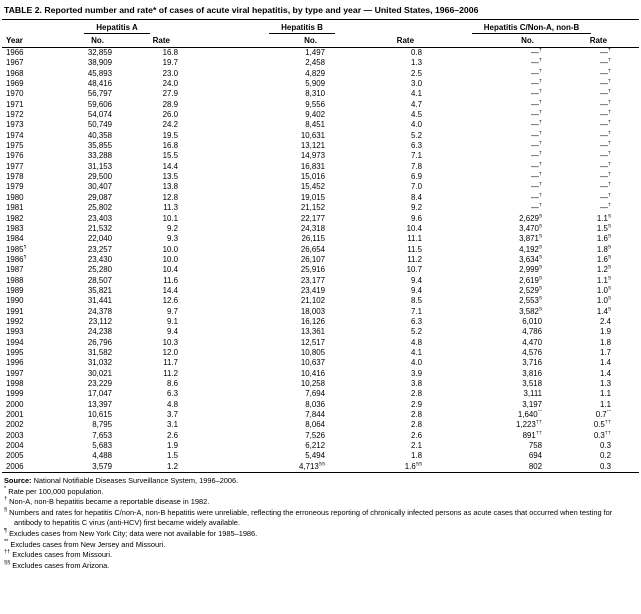 The image size is (641, 614). I want to click on year-cell: 1989, so click(15, 290).